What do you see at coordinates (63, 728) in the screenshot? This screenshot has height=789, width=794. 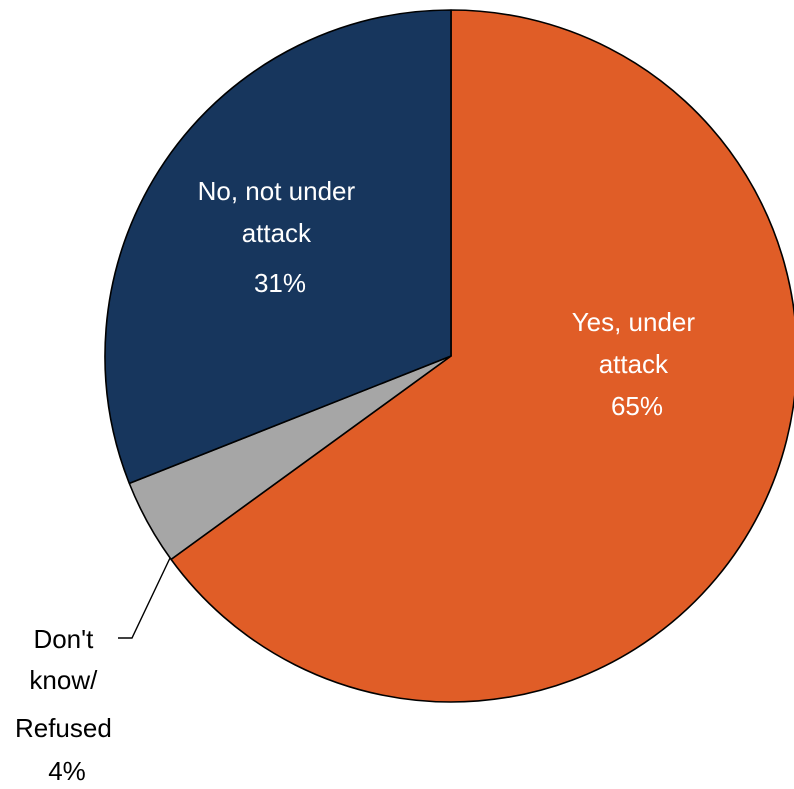 I see `slice-label-line: Refused` at bounding box center [63, 728].